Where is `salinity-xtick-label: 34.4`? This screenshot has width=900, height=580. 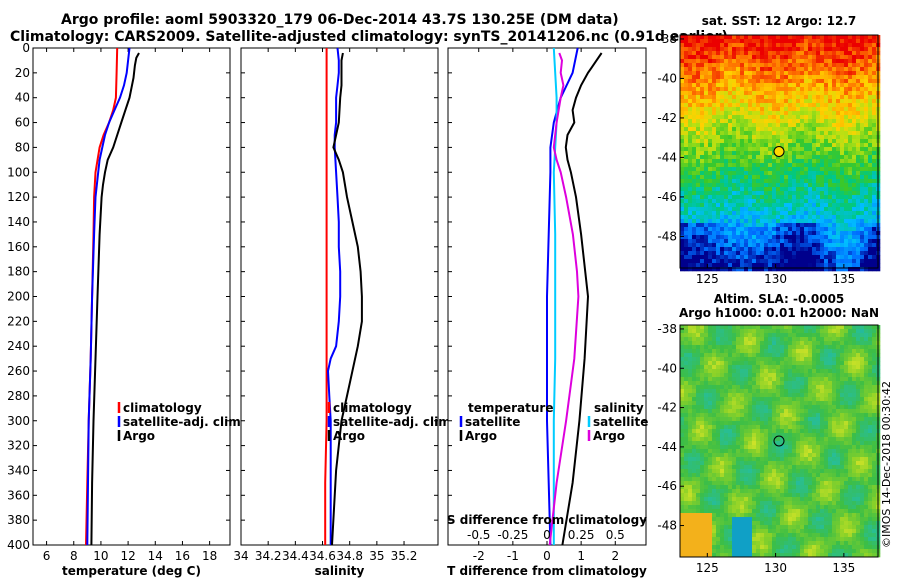
salinity-xtick-label: 34.4 is located at coordinates (295, 556).